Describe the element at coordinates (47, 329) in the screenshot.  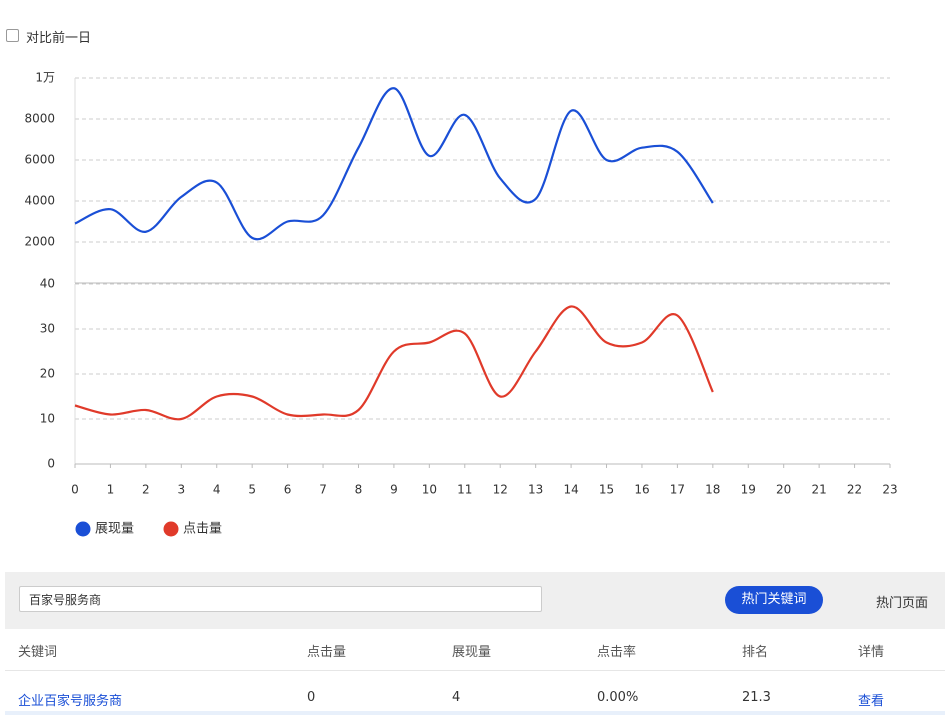
I see `y-tick-label: 30` at that location.